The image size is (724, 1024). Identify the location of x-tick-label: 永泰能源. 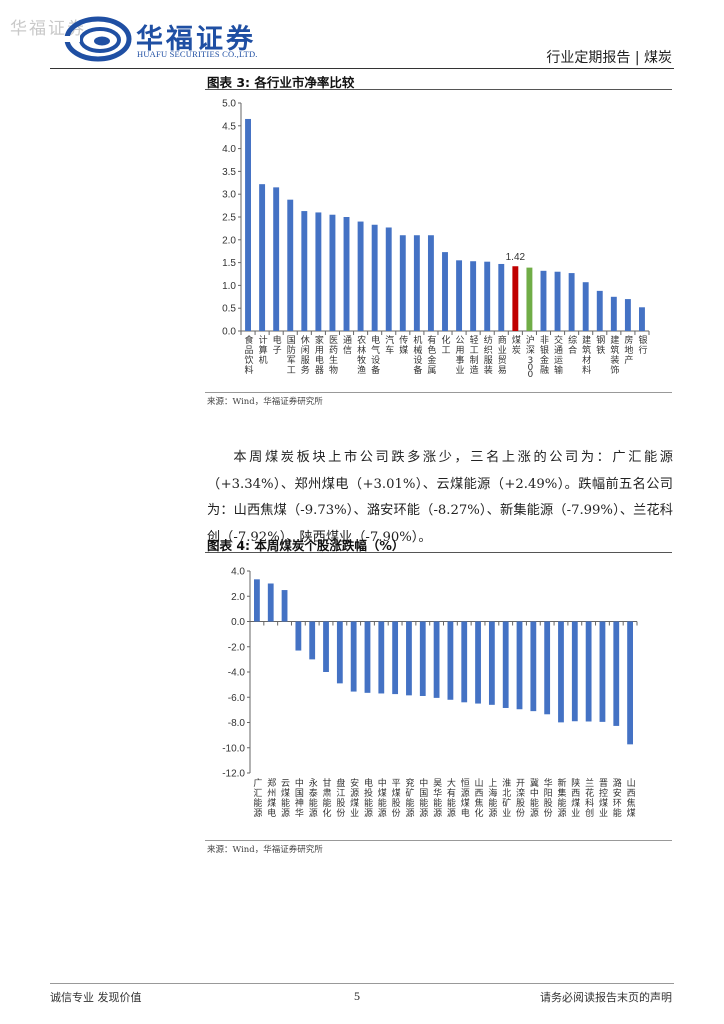
(313, 798).